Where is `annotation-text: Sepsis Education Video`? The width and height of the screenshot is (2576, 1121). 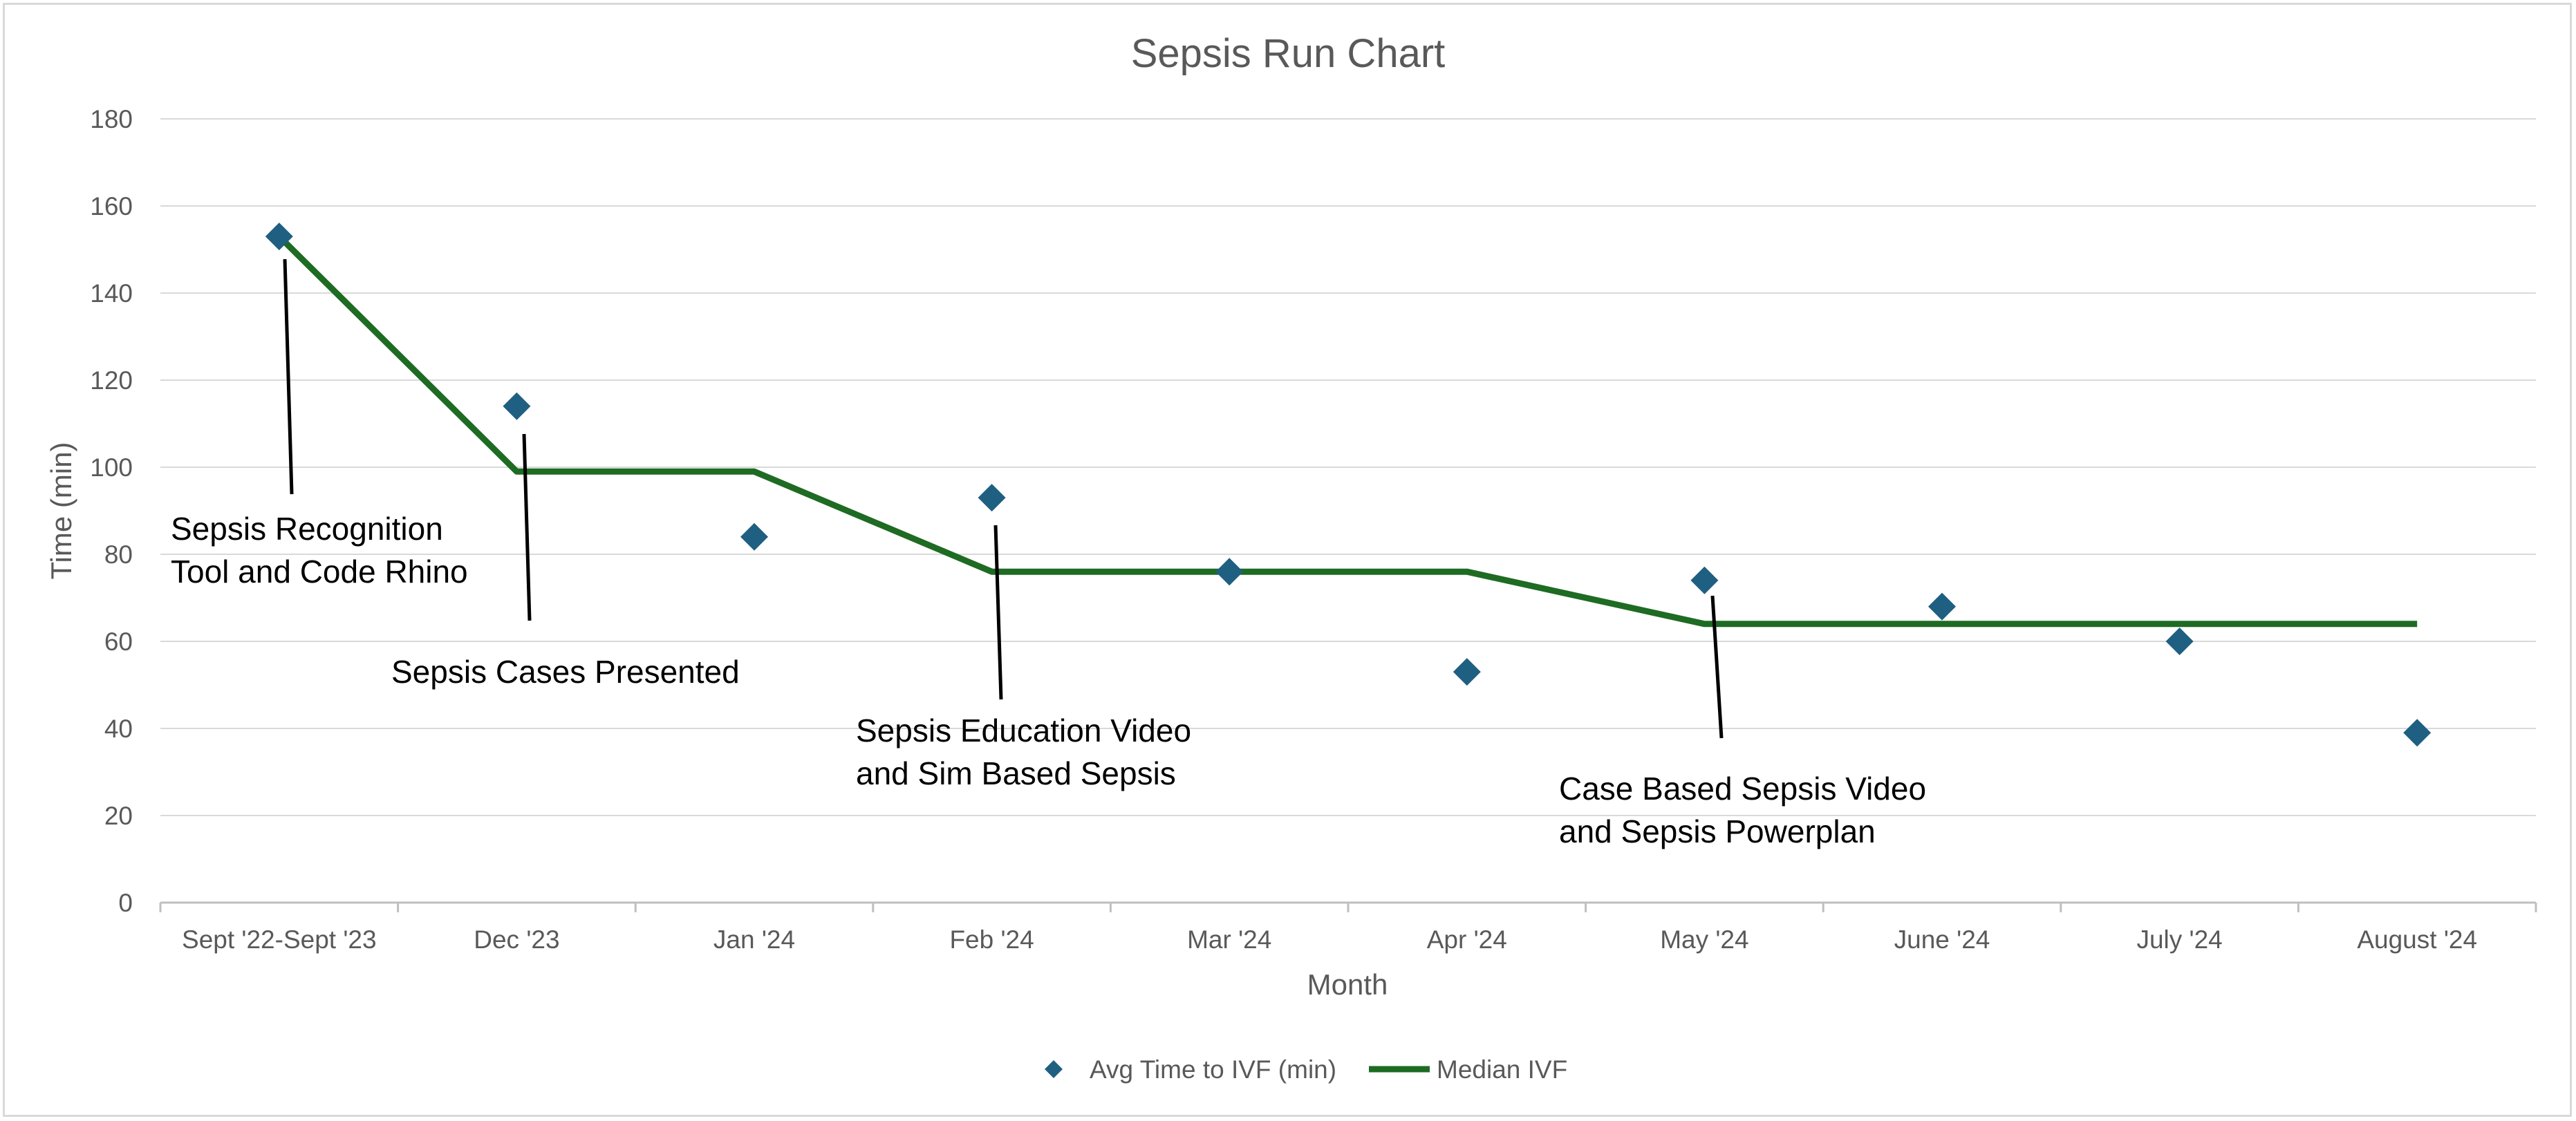 annotation-text: Sepsis Education Video is located at coordinates (1023, 730).